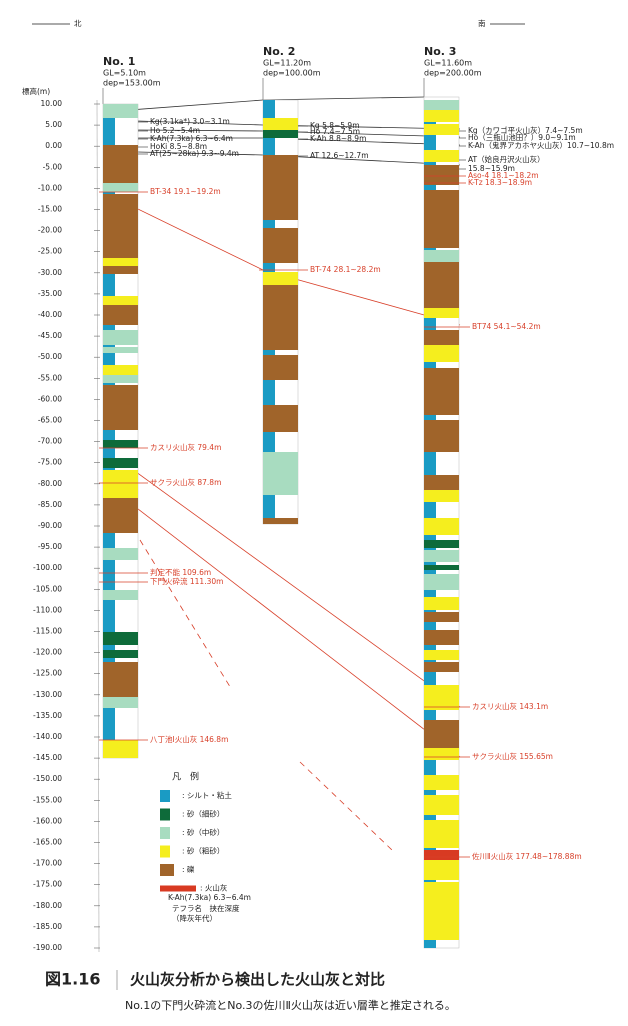 This screenshot has width=628, height=1026. What do you see at coordinates (47, 863) in the screenshot?
I see `y-tick-label: -170.00` at bounding box center [47, 863].